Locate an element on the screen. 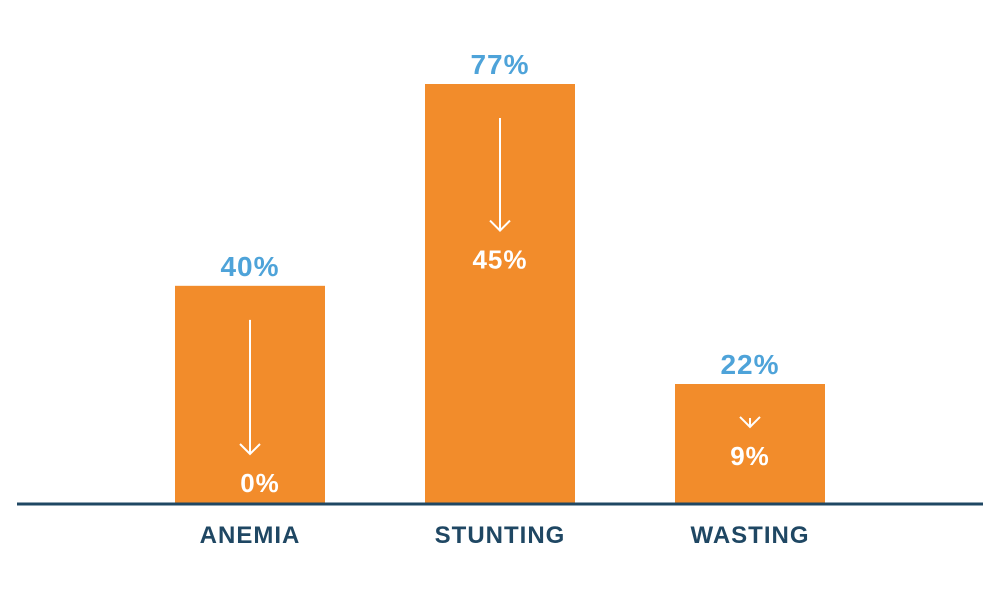 The image size is (1000, 600). down-arrow-icon-wasting is located at coordinates (750, 422).